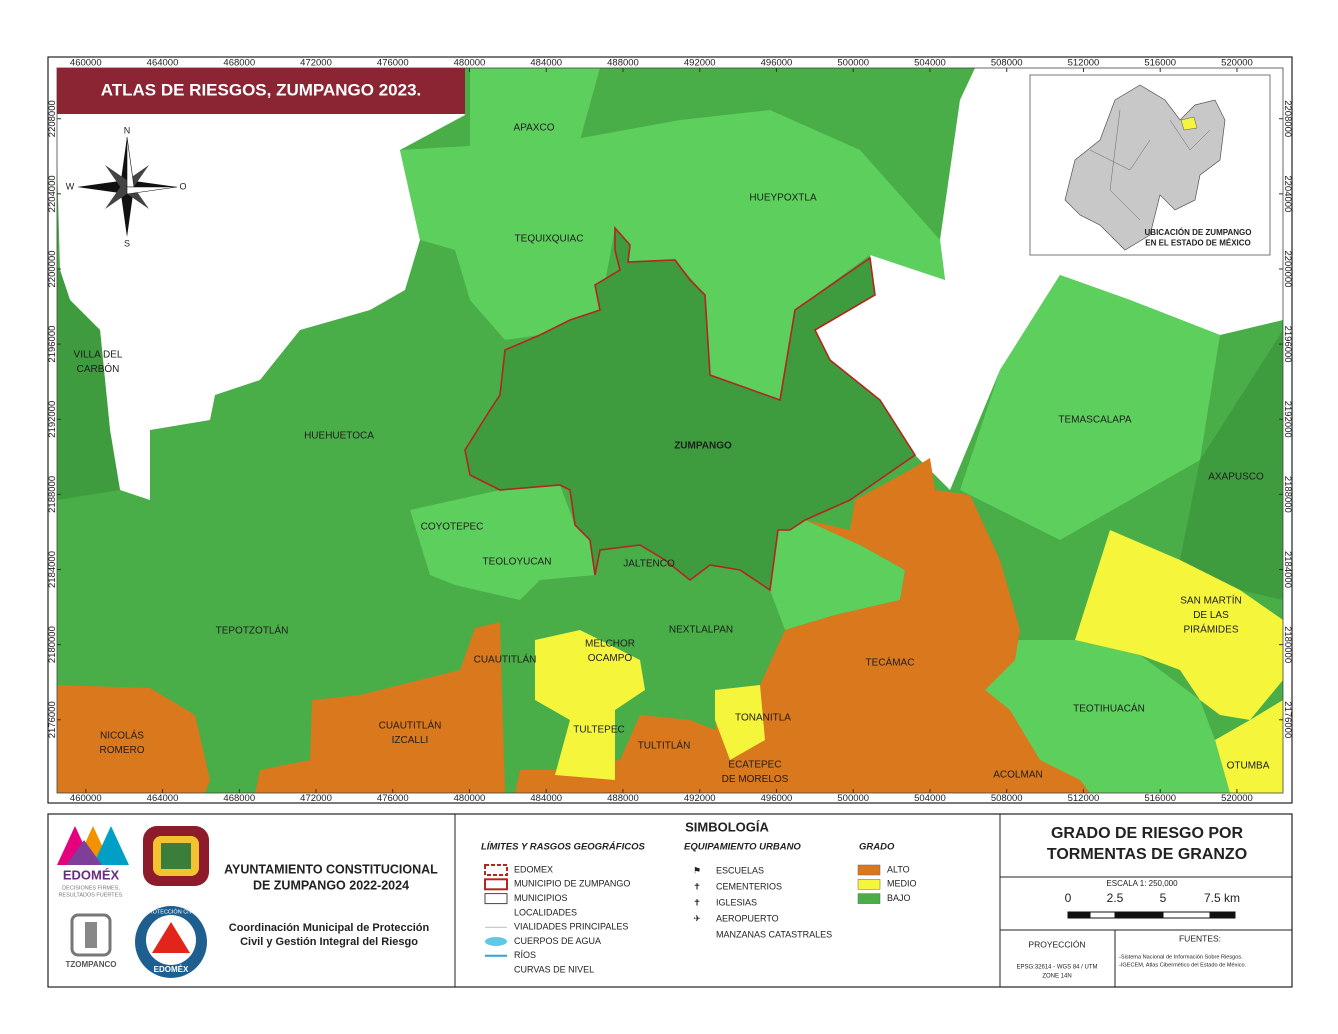 The height and width of the screenshot is (1034, 1338). Describe the element at coordinates (774, 934) in the screenshot. I see `legend-item: MANZANAS CATASTRALES` at that location.